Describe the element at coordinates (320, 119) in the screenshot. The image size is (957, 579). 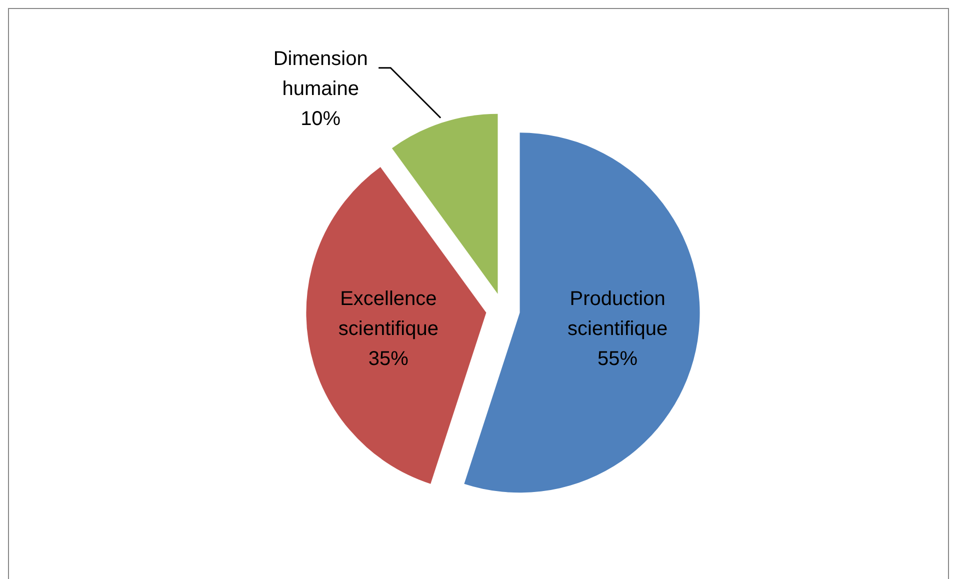
I see `data-label: 10%` at that location.